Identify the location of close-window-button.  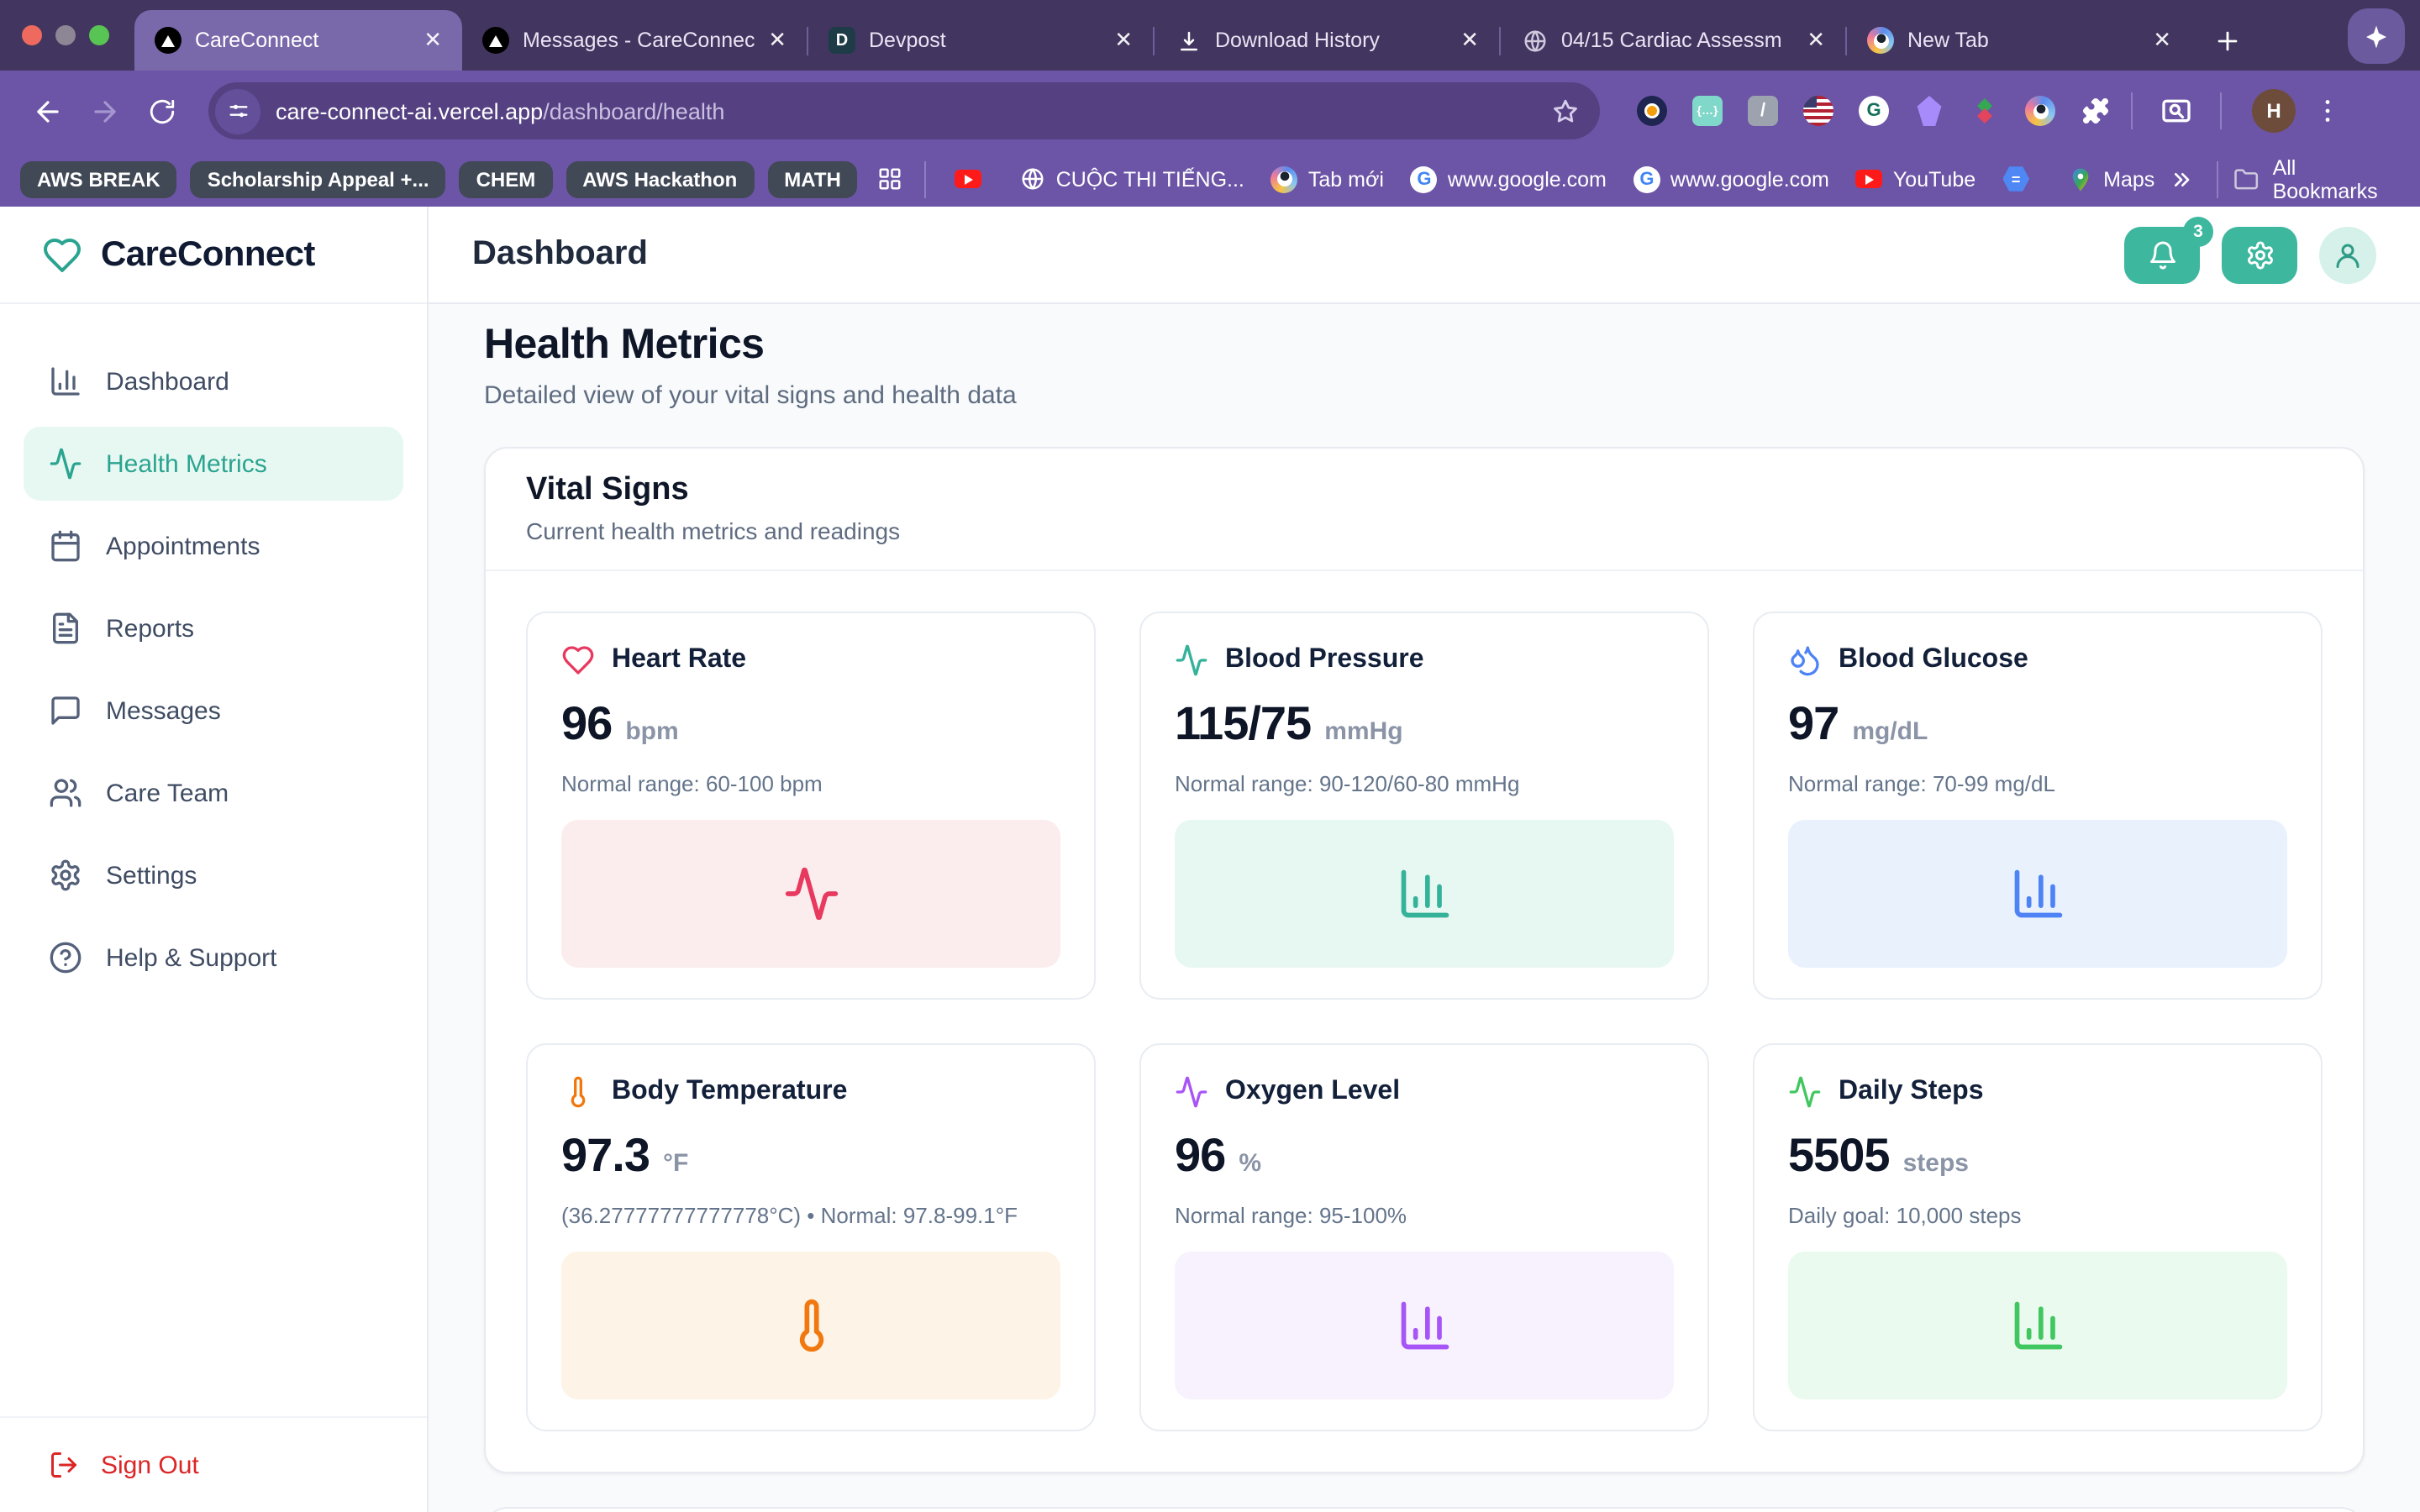
(32, 35).